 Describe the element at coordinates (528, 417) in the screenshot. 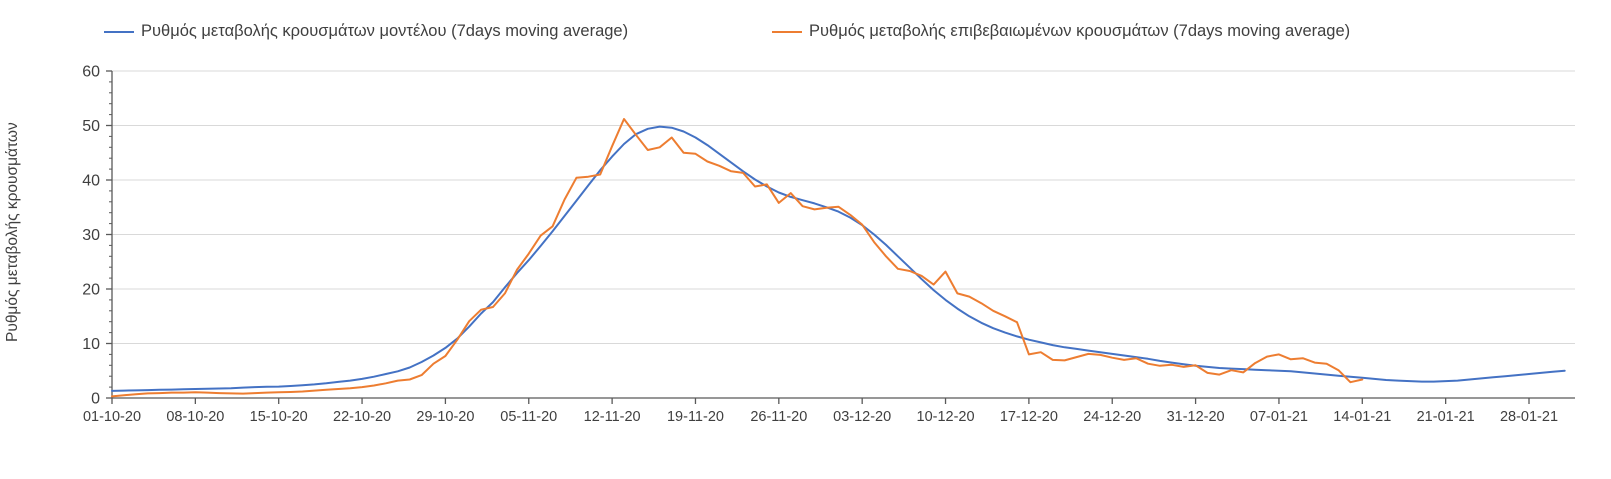

I see `svg-text: 05-11-20` at that location.